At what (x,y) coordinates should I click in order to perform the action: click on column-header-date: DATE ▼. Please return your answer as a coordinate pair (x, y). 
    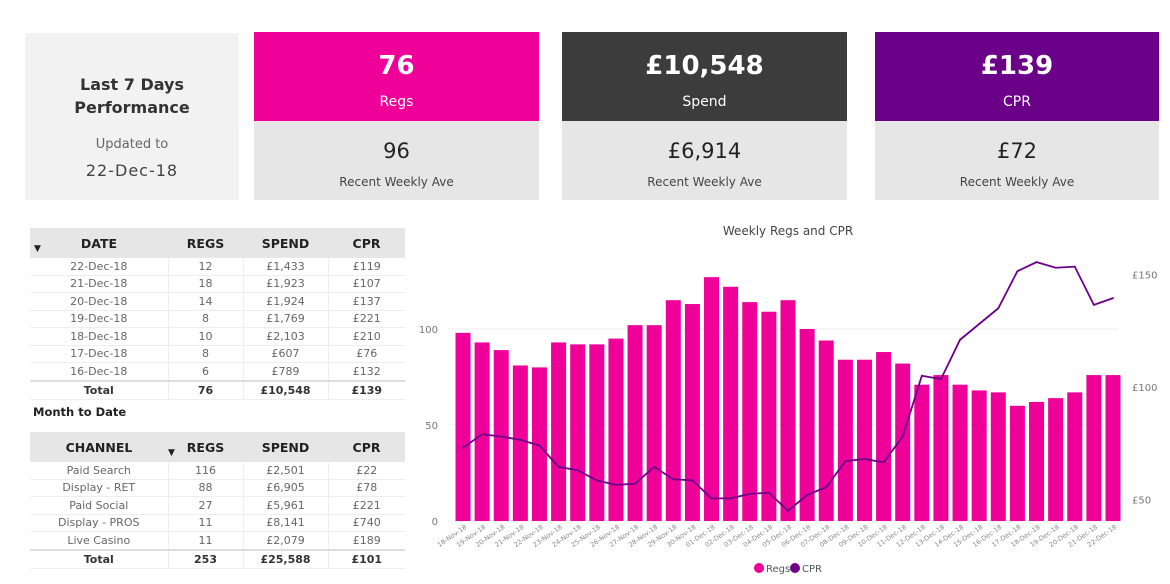
    Looking at the image, I should click on (99, 243).